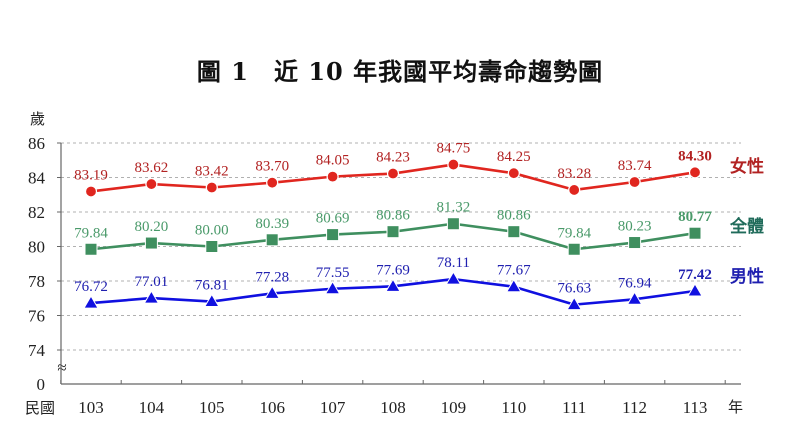  I want to click on x-tick-label: 109, so click(454, 407).